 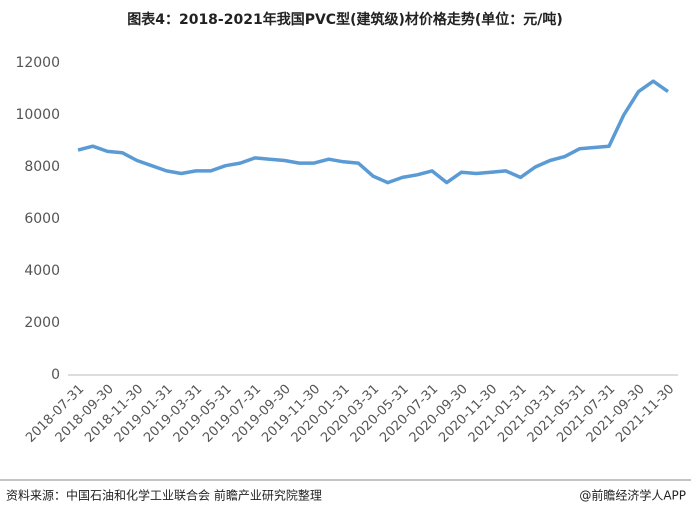 I want to click on credit: @前瞻经济学人APP, so click(x=632, y=495).